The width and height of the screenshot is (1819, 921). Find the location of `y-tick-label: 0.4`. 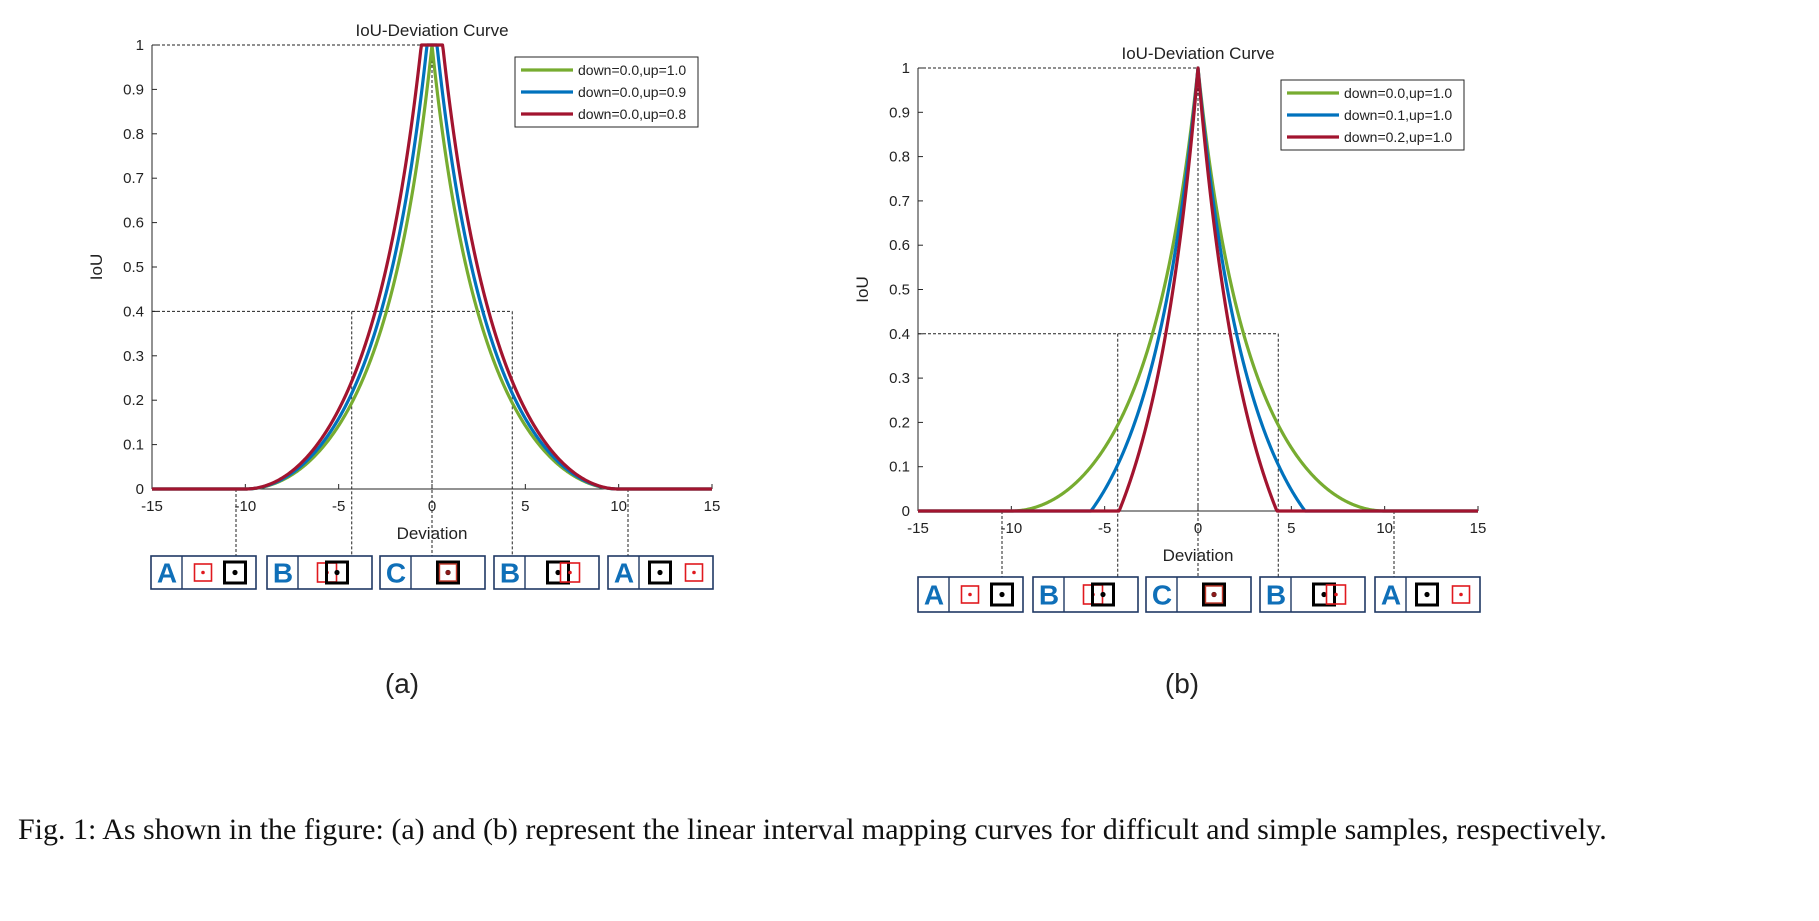

y-tick-label: 0.4 is located at coordinates (133, 311).